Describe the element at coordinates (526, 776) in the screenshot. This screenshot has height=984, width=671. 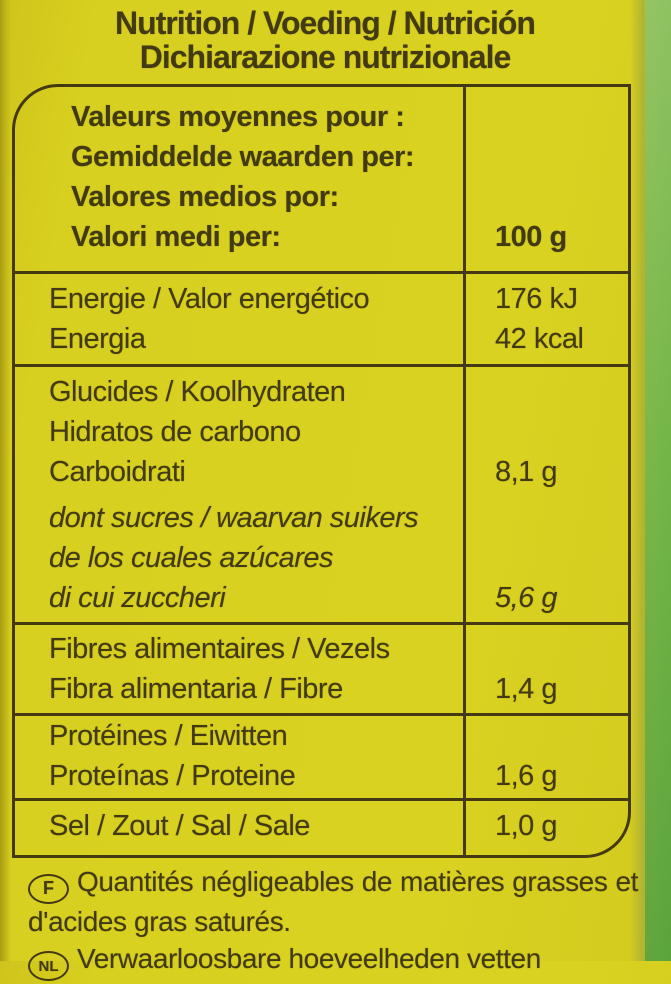
I see `nutrient-value: 1,6 g` at that location.